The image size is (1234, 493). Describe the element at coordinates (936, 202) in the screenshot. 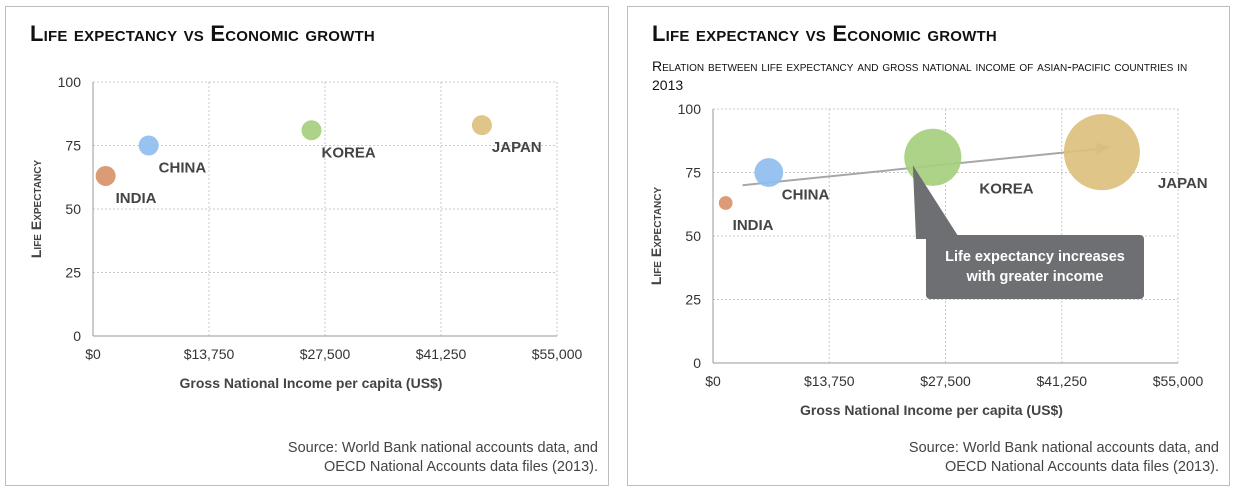

I see `callout-pointer` at that location.